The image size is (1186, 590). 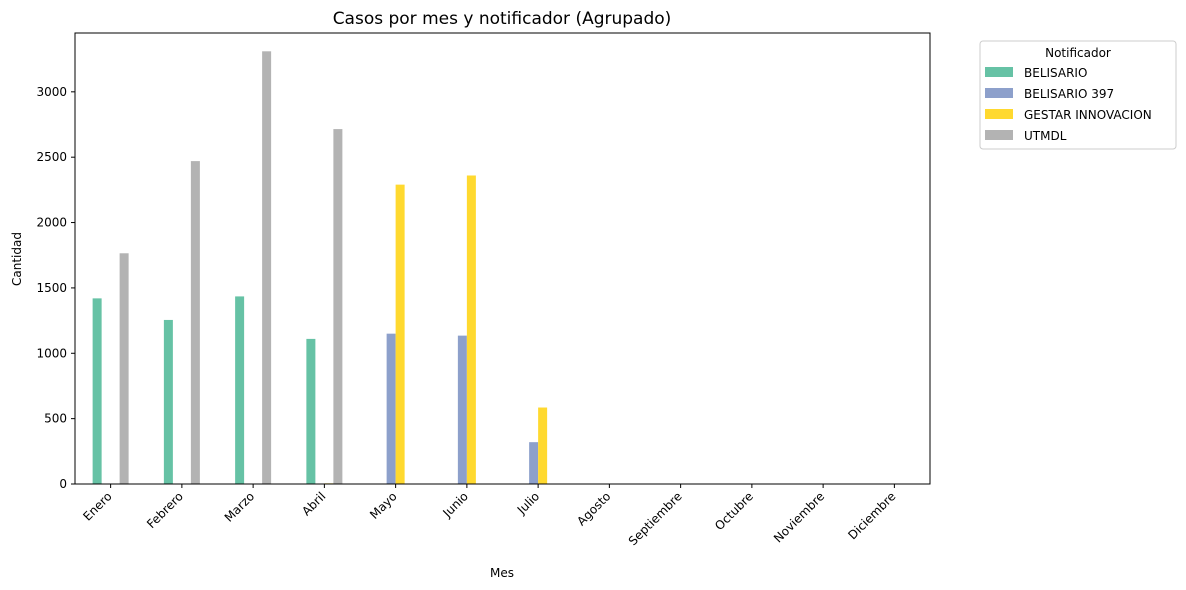 What do you see at coordinates (502, 19) in the screenshot?
I see `chart-title: Casos por mes y notificador (Agrupado)` at bounding box center [502, 19].